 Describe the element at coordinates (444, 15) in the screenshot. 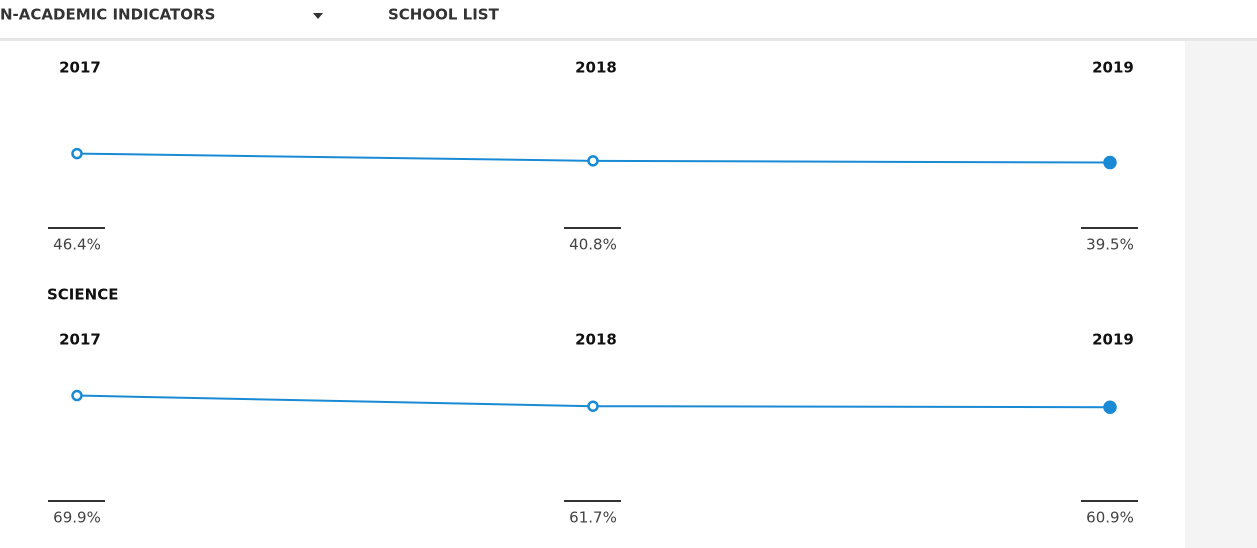

I see `nav-tab: SCHOOL LIST` at that location.